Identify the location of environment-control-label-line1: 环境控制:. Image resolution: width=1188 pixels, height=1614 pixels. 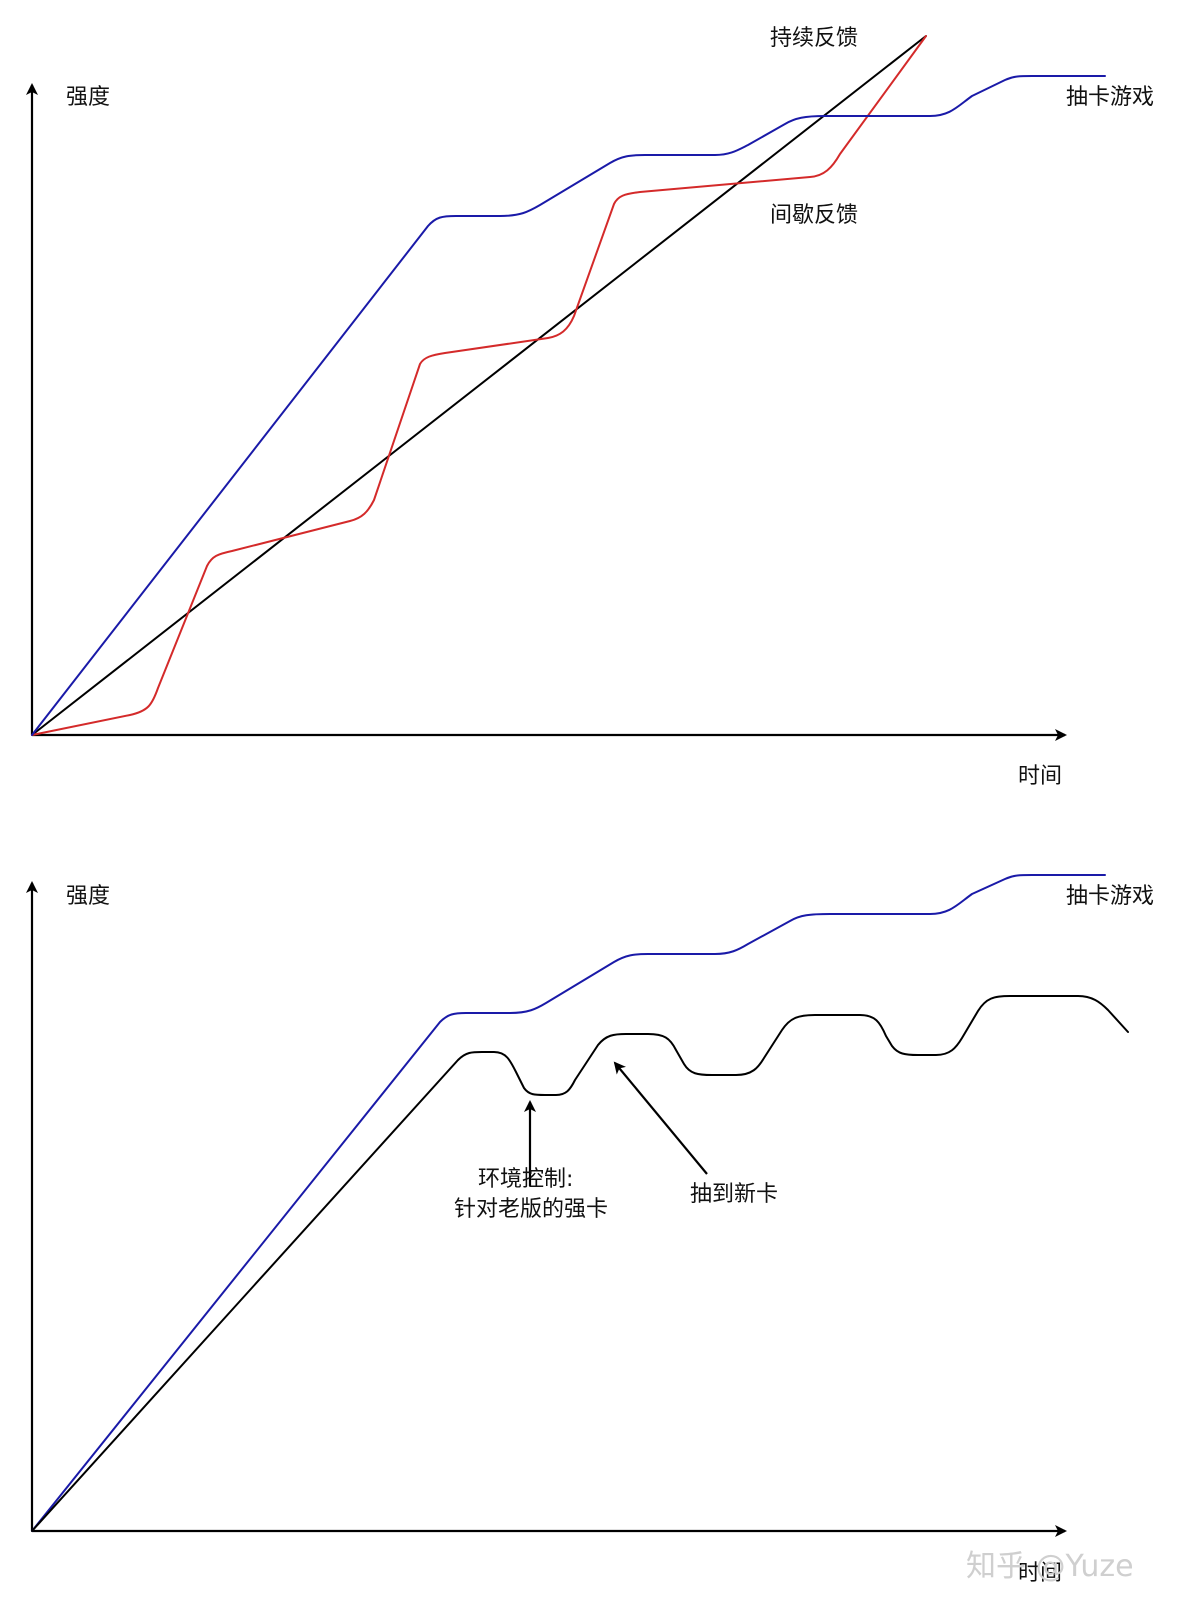
(525, 1179).